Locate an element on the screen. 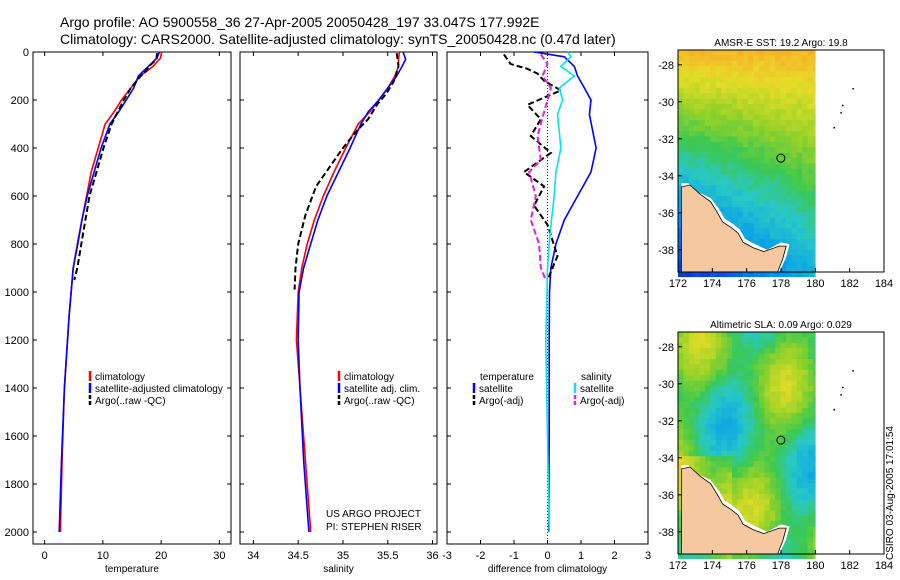 Image resolution: width=900 pixels, height=580 pixels. x-tick-label: -1 is located at coordinates (514, 556).